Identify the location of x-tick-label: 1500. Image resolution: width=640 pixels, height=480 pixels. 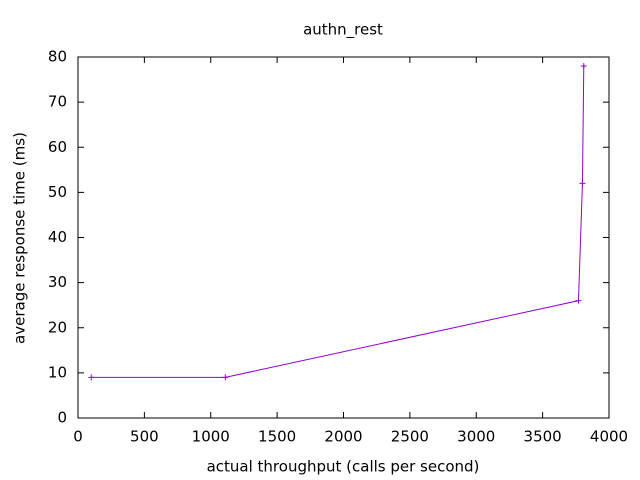
(277, 437).